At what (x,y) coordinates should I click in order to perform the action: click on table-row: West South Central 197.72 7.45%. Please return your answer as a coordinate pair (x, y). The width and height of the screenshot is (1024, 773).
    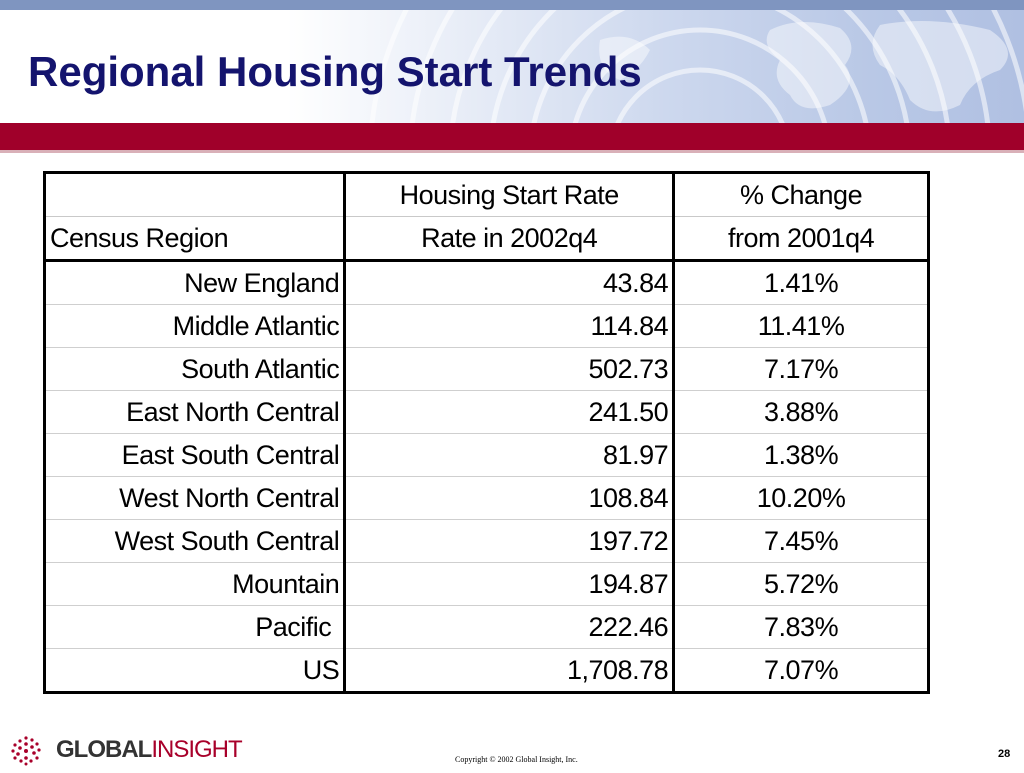
    Looking at the image, I should click on (486, 541).